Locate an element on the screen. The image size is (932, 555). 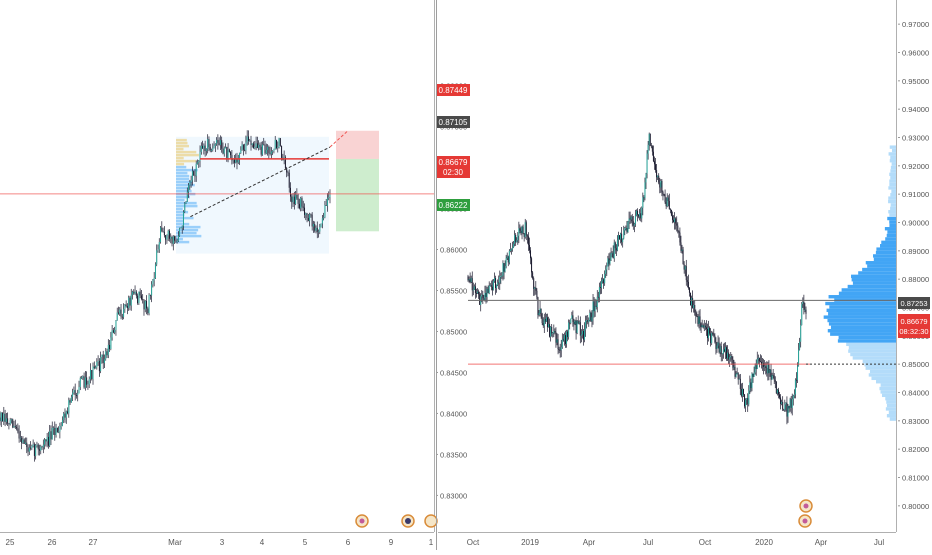
event-icons is located at coordinates (396, 521).